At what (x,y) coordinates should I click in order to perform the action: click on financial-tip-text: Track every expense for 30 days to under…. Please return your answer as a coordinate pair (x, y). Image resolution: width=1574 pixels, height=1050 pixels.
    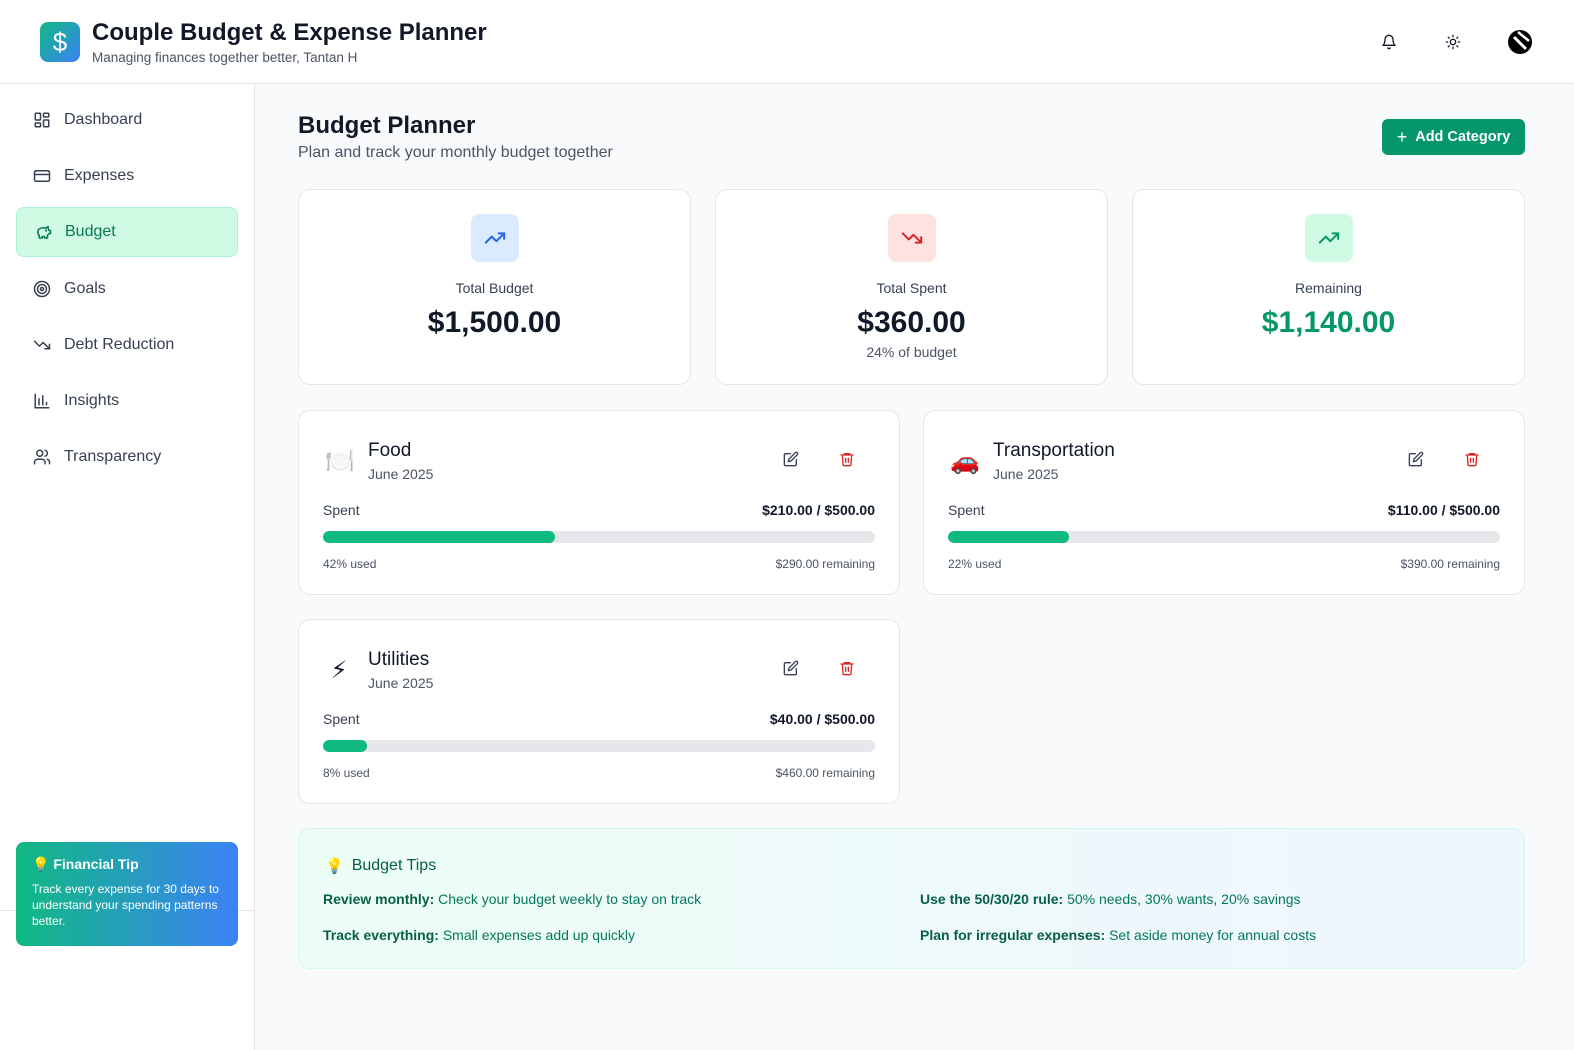
    Looking at the image, I should click on (125, 905).